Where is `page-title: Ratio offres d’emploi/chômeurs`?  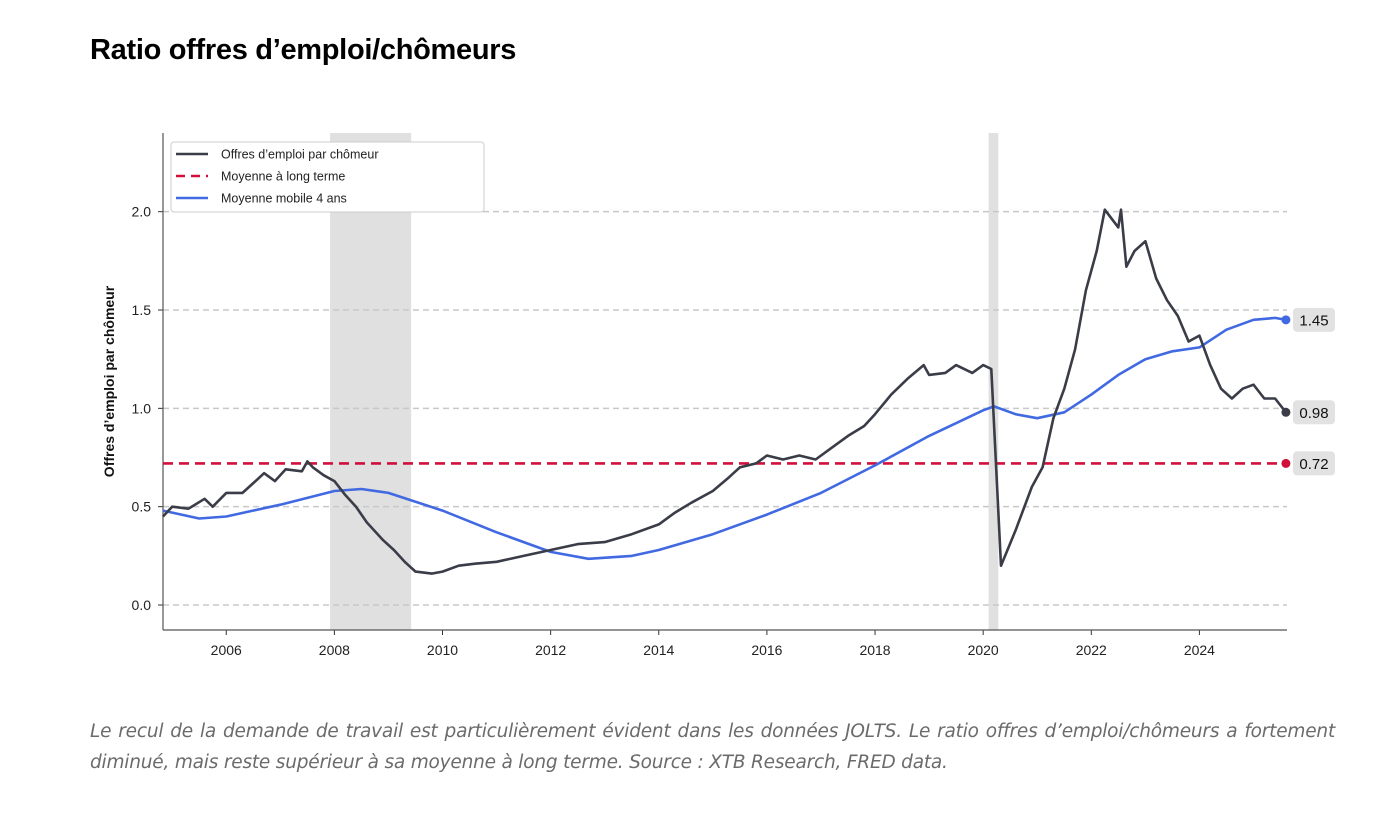
page-title: Ratio offres d’emploi/chômeurs is located at coordinates (303, 50).